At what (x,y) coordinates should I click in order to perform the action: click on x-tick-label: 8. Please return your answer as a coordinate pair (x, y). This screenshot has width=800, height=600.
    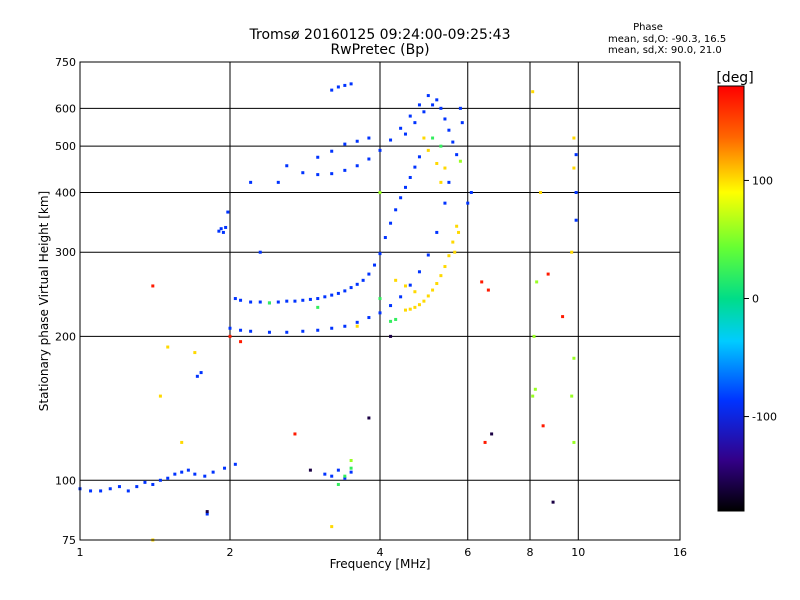
    Looking at the image, I should click on (530, 552).